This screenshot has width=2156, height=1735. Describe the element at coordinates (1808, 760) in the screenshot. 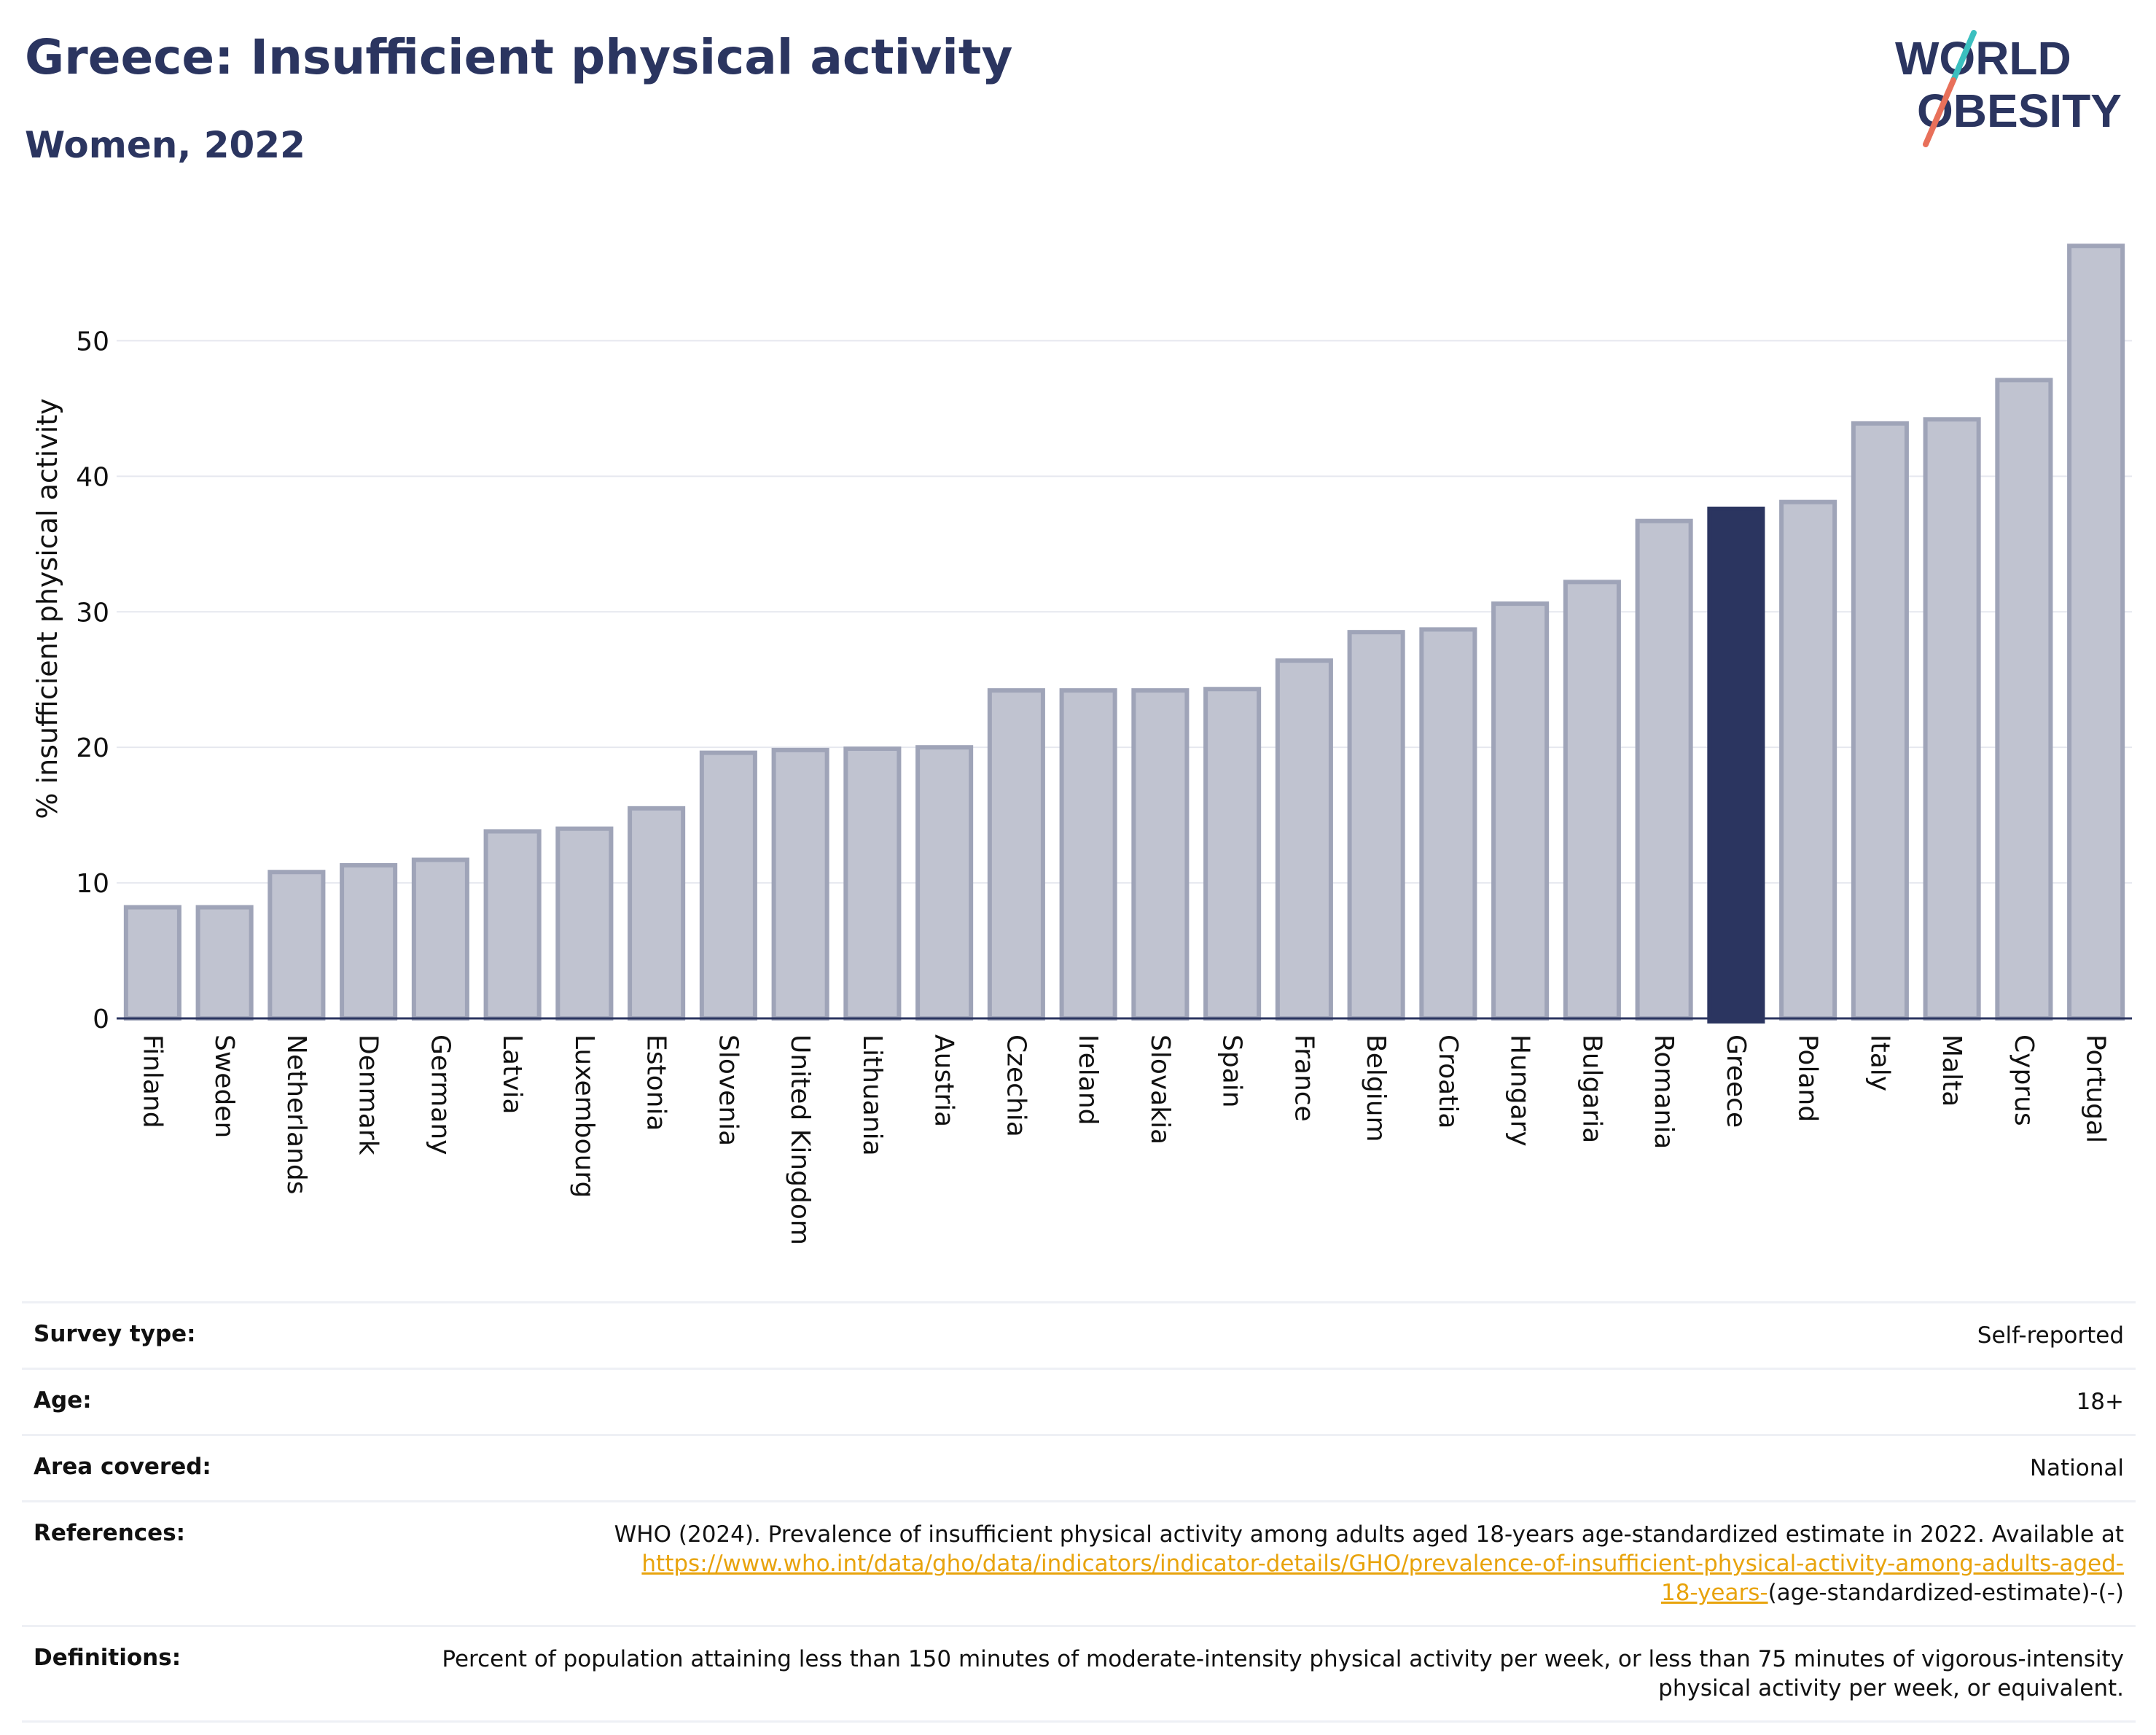

I see `bar-poland` at that location.